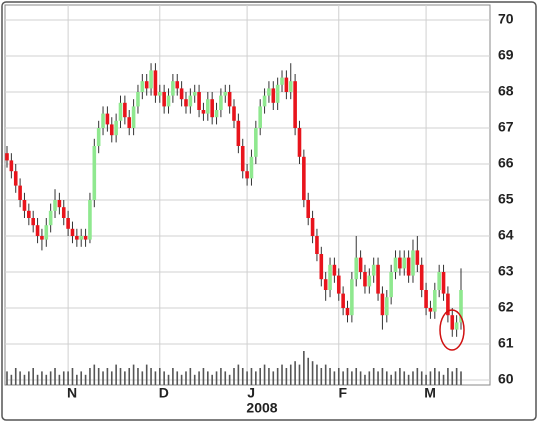 The image size is (539, 423). I want to click on year-label: 2008, so click(261, 408).